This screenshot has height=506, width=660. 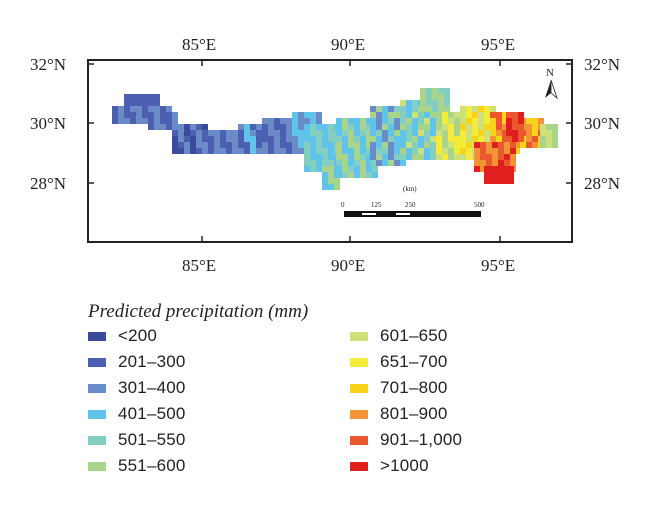 What do you see at coordinates (137, 414) in the screenshot?
I see `legend-item: 401–500` at bounding box center [137, 414].